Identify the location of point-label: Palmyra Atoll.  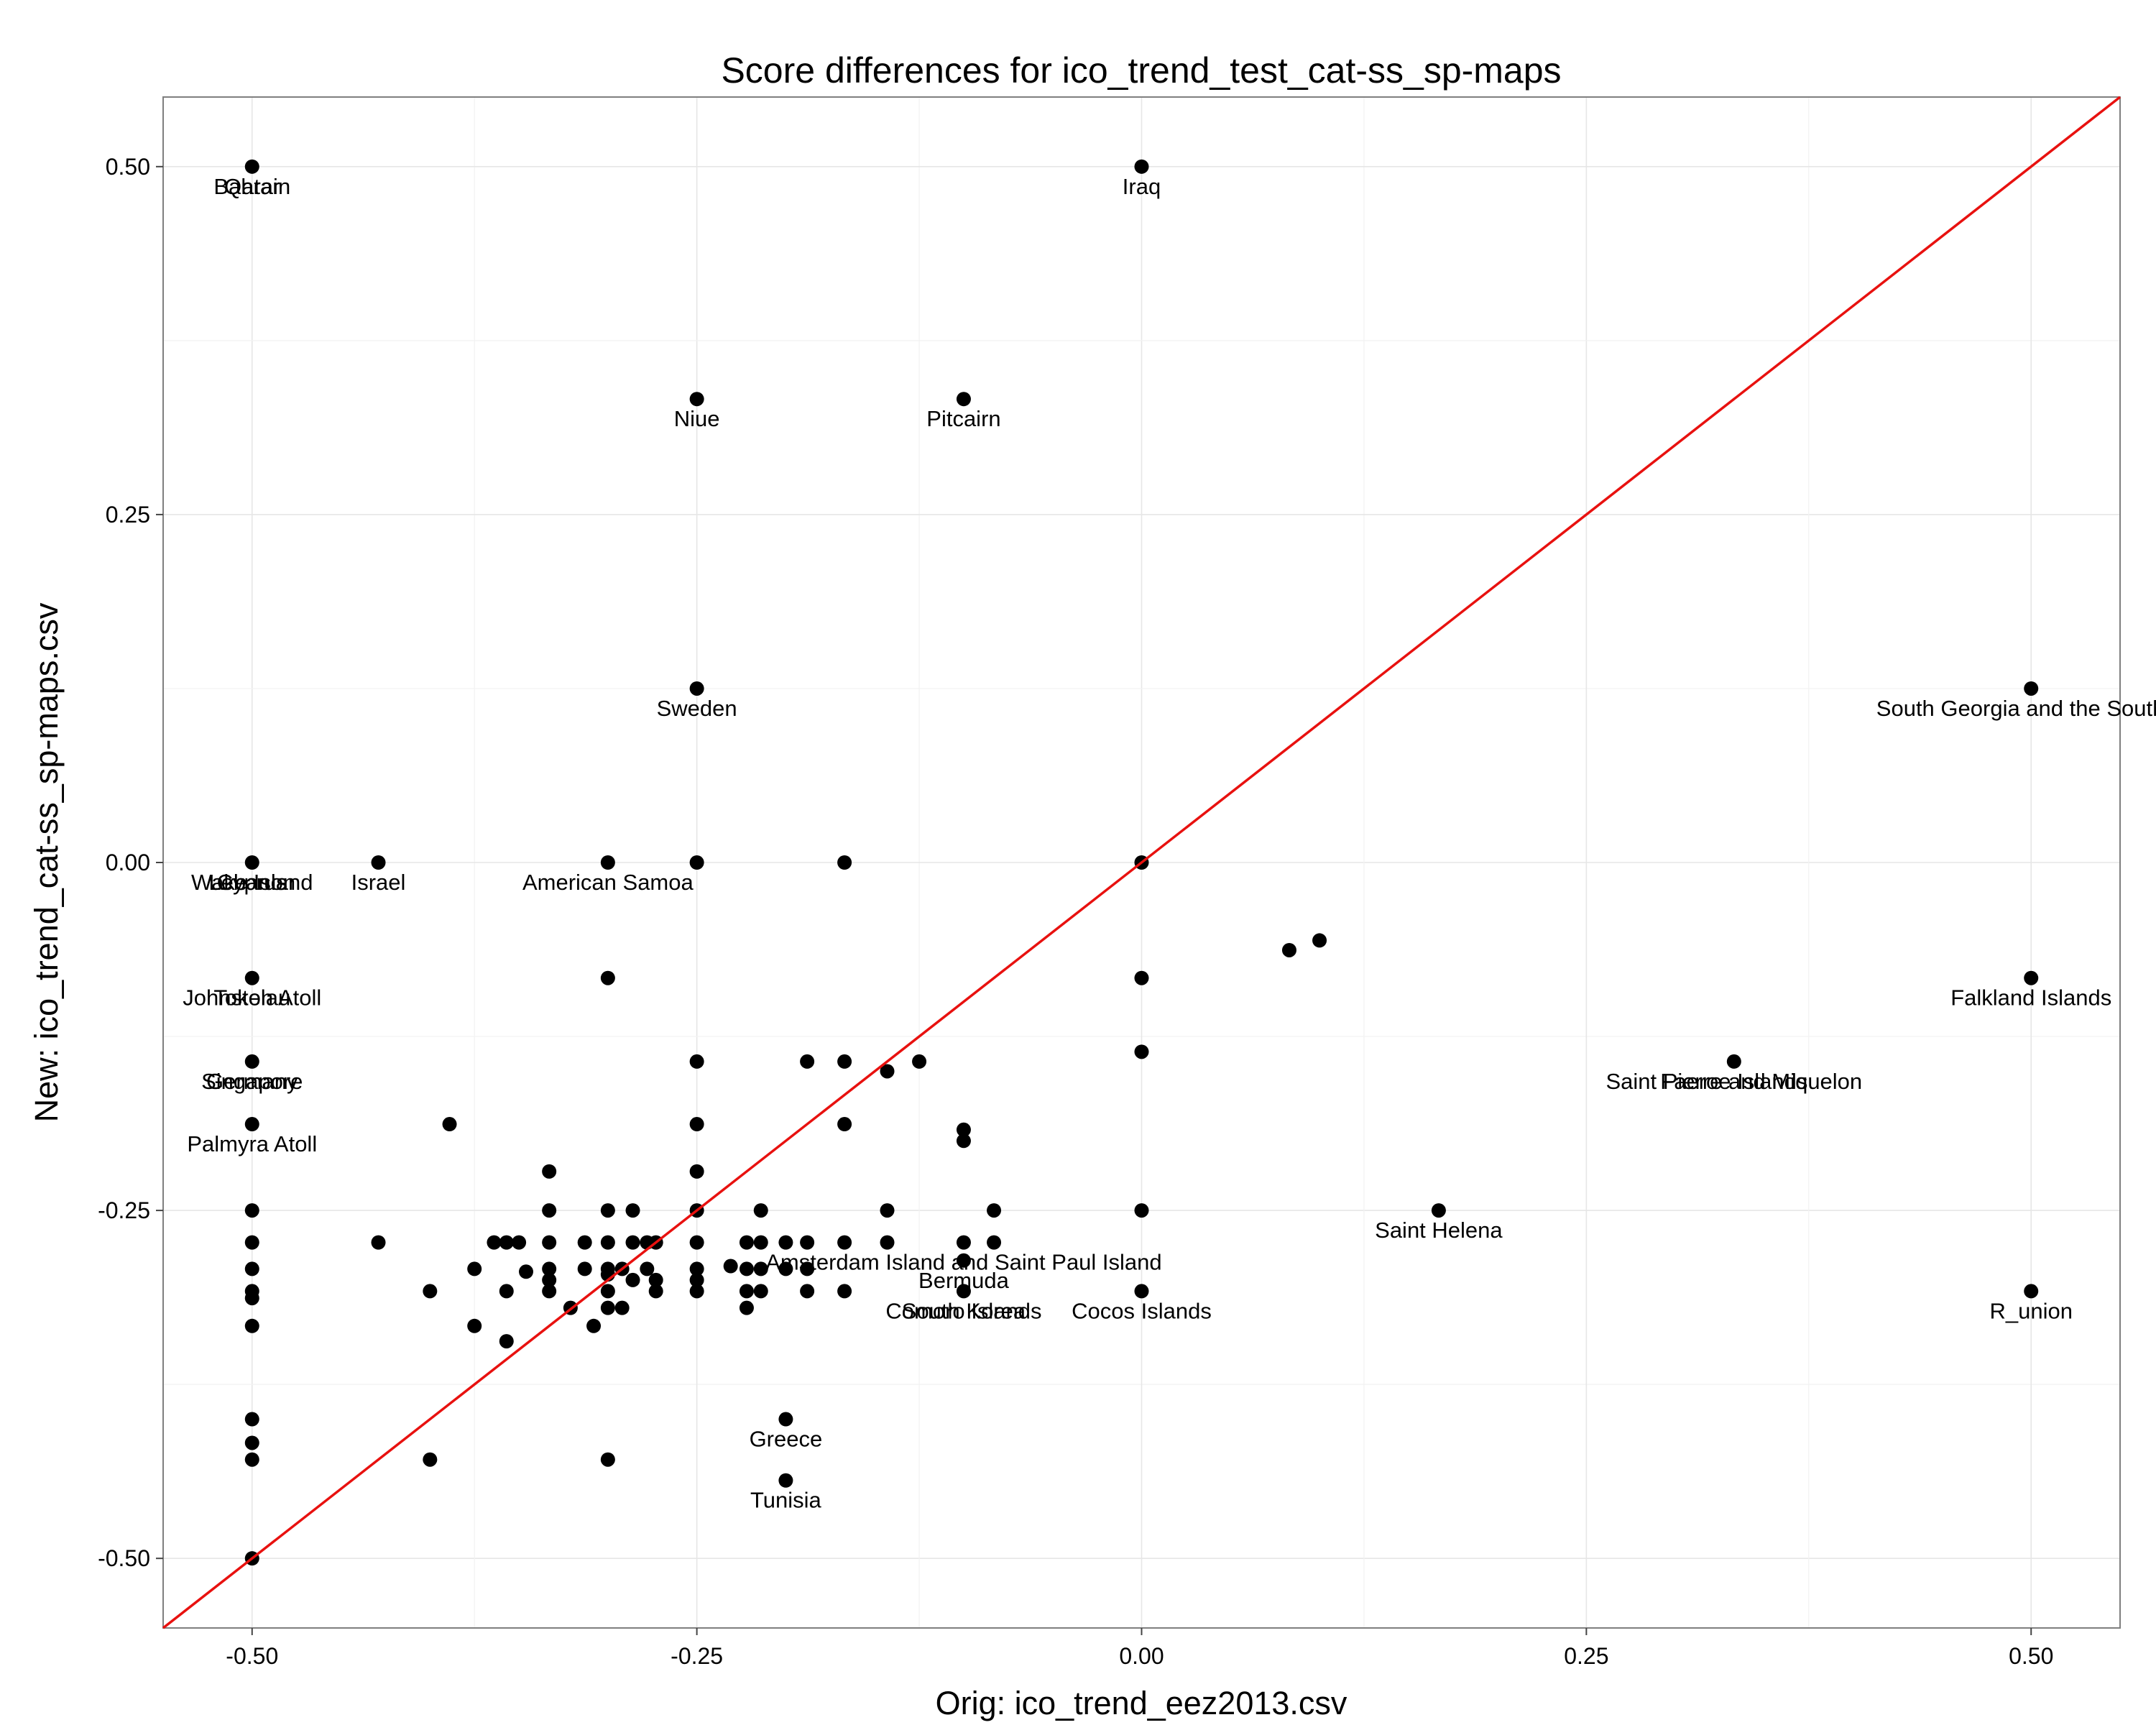
(252, 1143).